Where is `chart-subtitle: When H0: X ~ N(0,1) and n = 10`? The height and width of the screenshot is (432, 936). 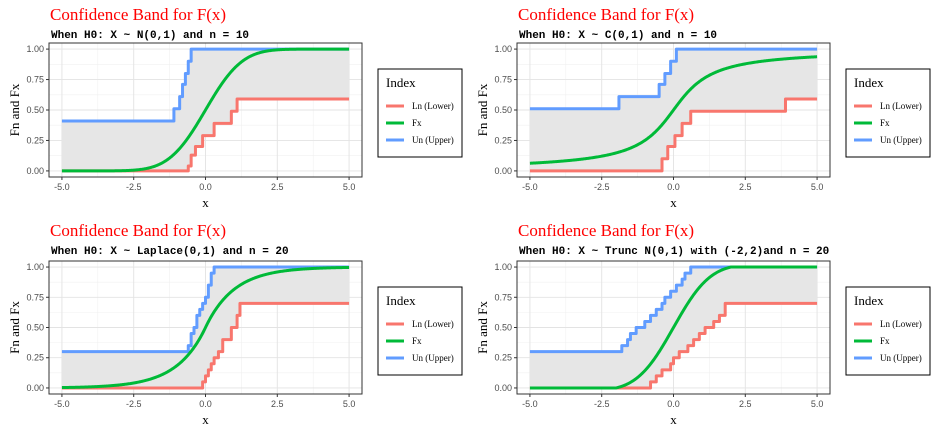
chart-subtitle: When H0: X ~ N(0,1) and n = 10 is located at coordinates (150, 36).